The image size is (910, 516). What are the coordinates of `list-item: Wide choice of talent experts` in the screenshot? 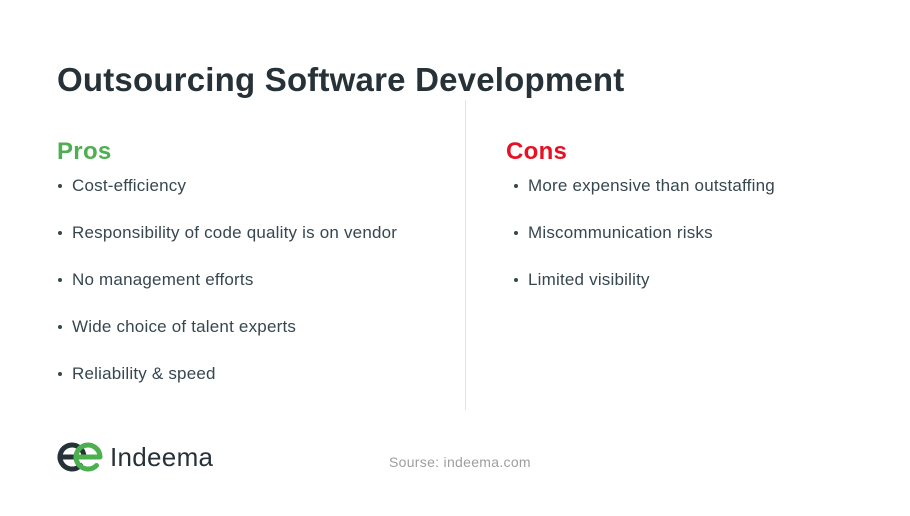 It's located at (257, 327).